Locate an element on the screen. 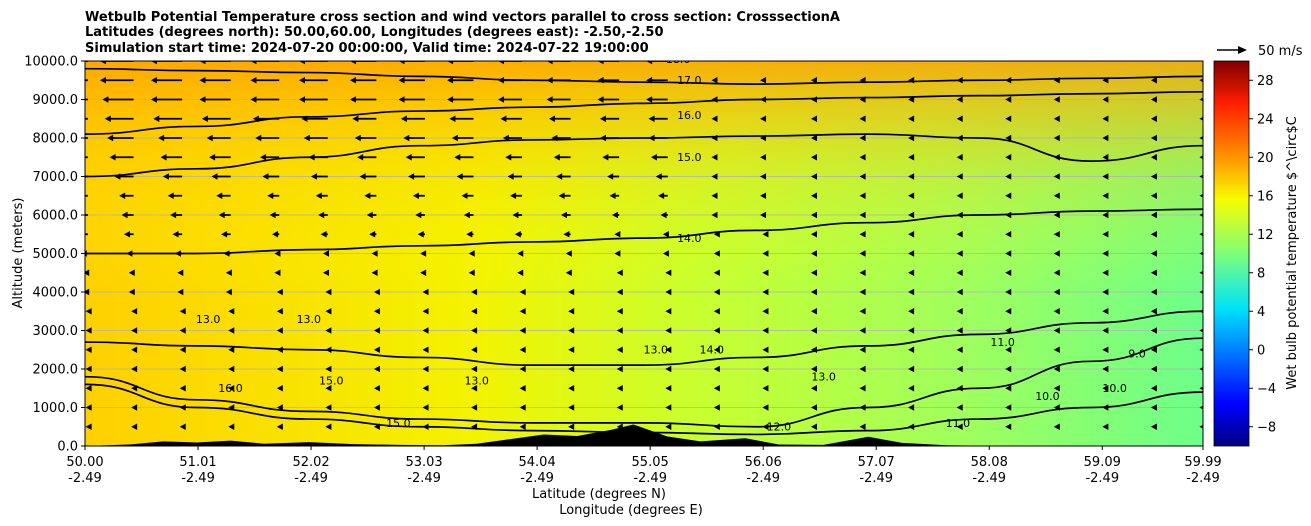 Image resolution: width=1311 pixels, height=526 pixels. terrain is located at coordinates (644, 435).